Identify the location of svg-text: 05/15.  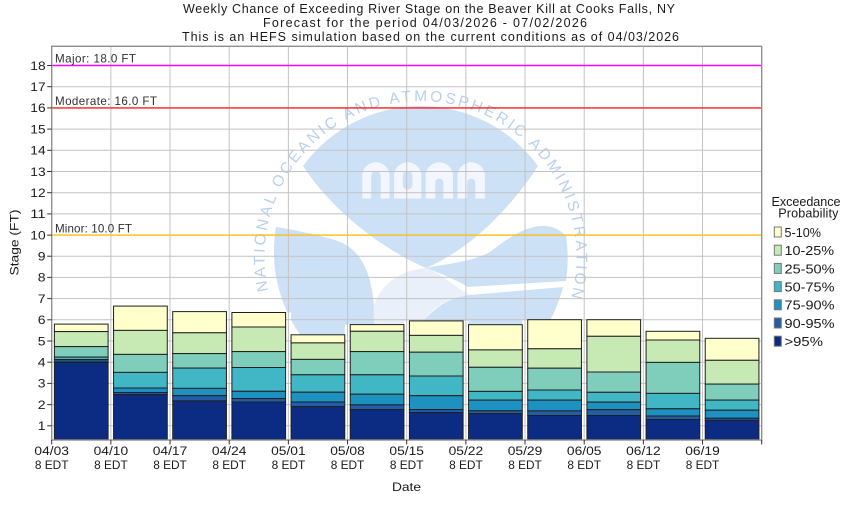
(406, 451).